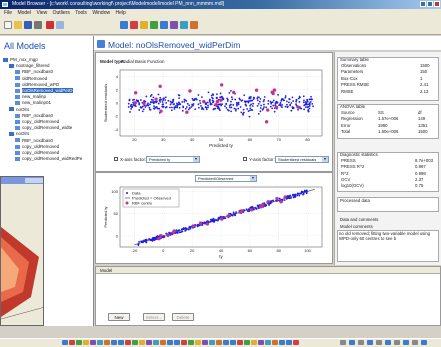 The height and width of the screenshot is (347, 441). What do you see at coordinates (29, 65) in the screenshot?
I see `tree-item: noxtrage_filtered` at bounding box center [29, 65].